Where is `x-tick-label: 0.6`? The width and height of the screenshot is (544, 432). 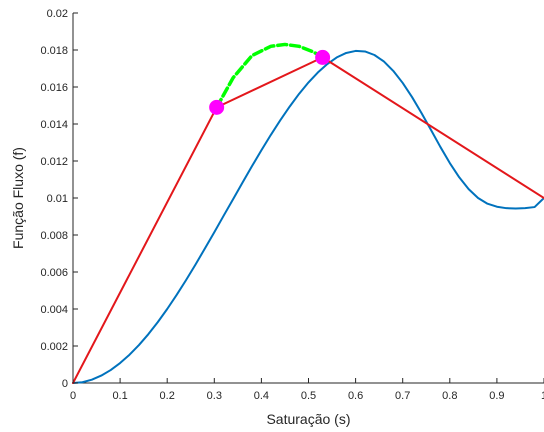 x-tick-label: 0.6 is located at coordinates (355, 396).